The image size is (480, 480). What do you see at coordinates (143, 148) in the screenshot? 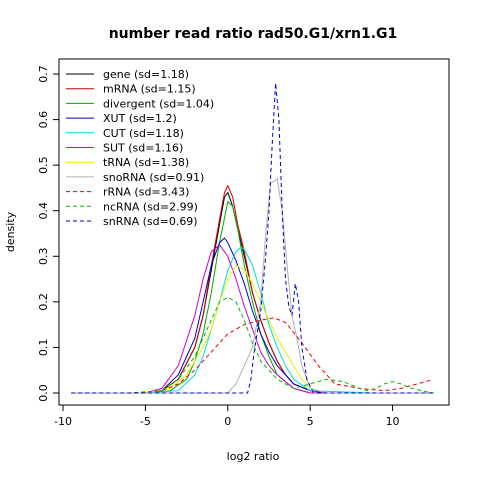
I see `legend-label: SUT (sd=1.16)` at bounding box center [143, 148].